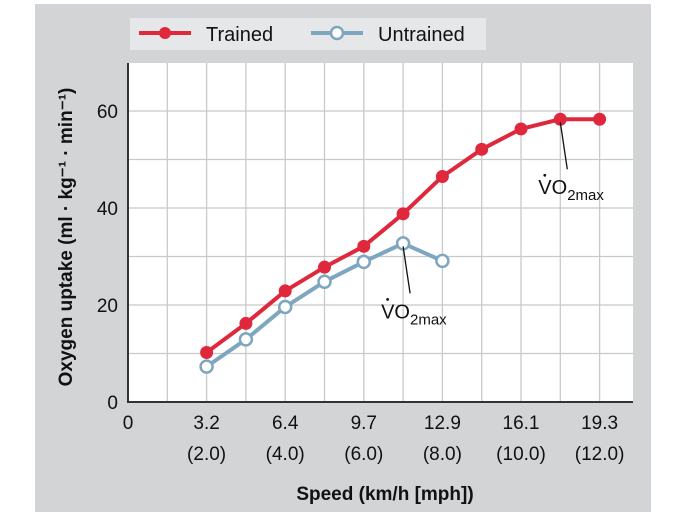 The width and height of the screenshot is (691, 517). I want to click on x-axis-label: Speed (km/h [mph]), so click(384, 494).